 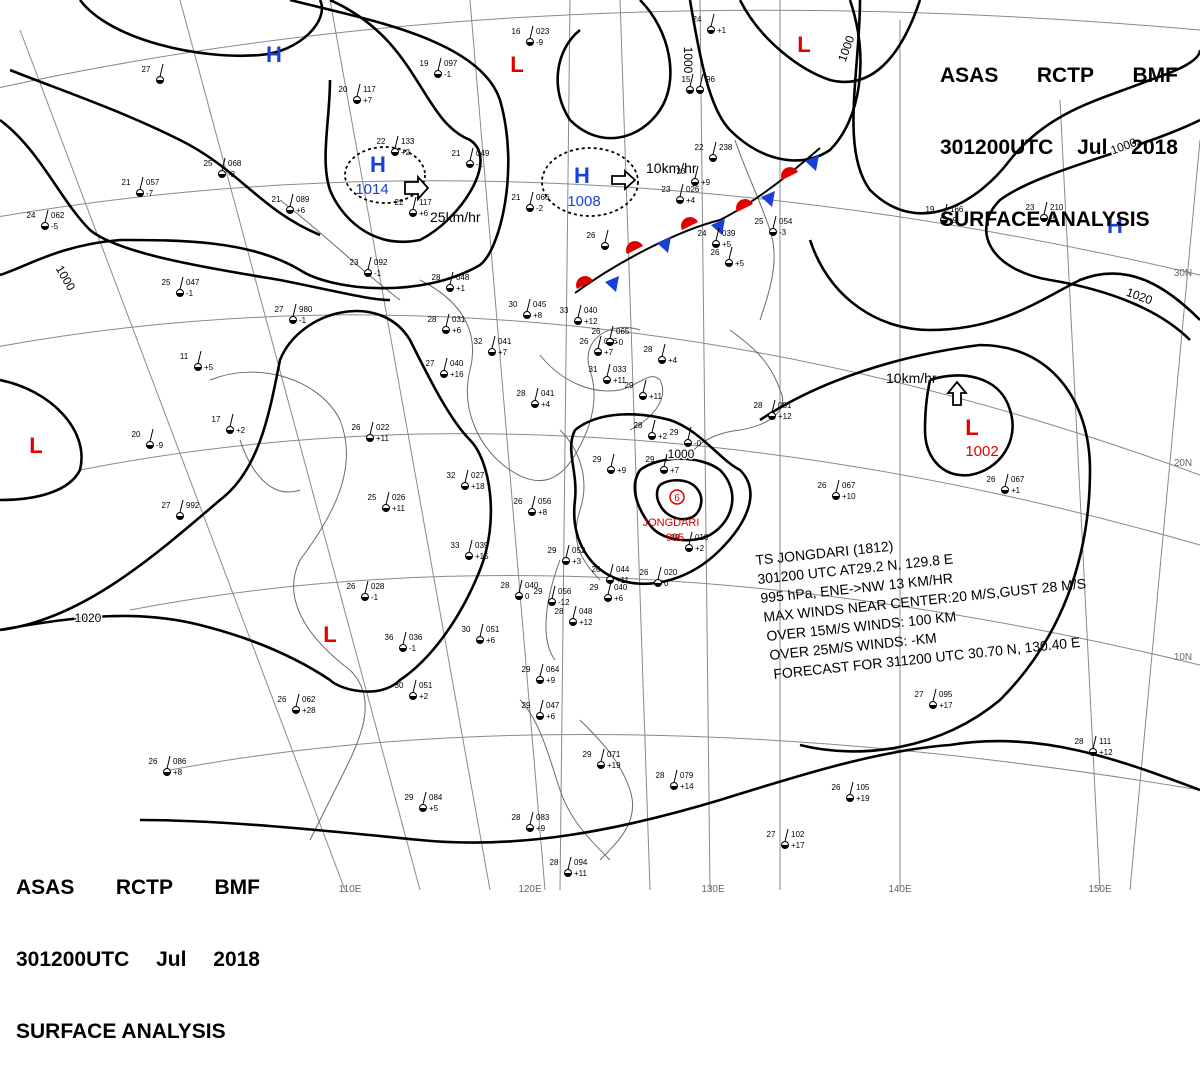 What do you see at coordinates (493, 629) in the screenshot?
I see `station-pressure: 051` at bounding box center [493, 629].